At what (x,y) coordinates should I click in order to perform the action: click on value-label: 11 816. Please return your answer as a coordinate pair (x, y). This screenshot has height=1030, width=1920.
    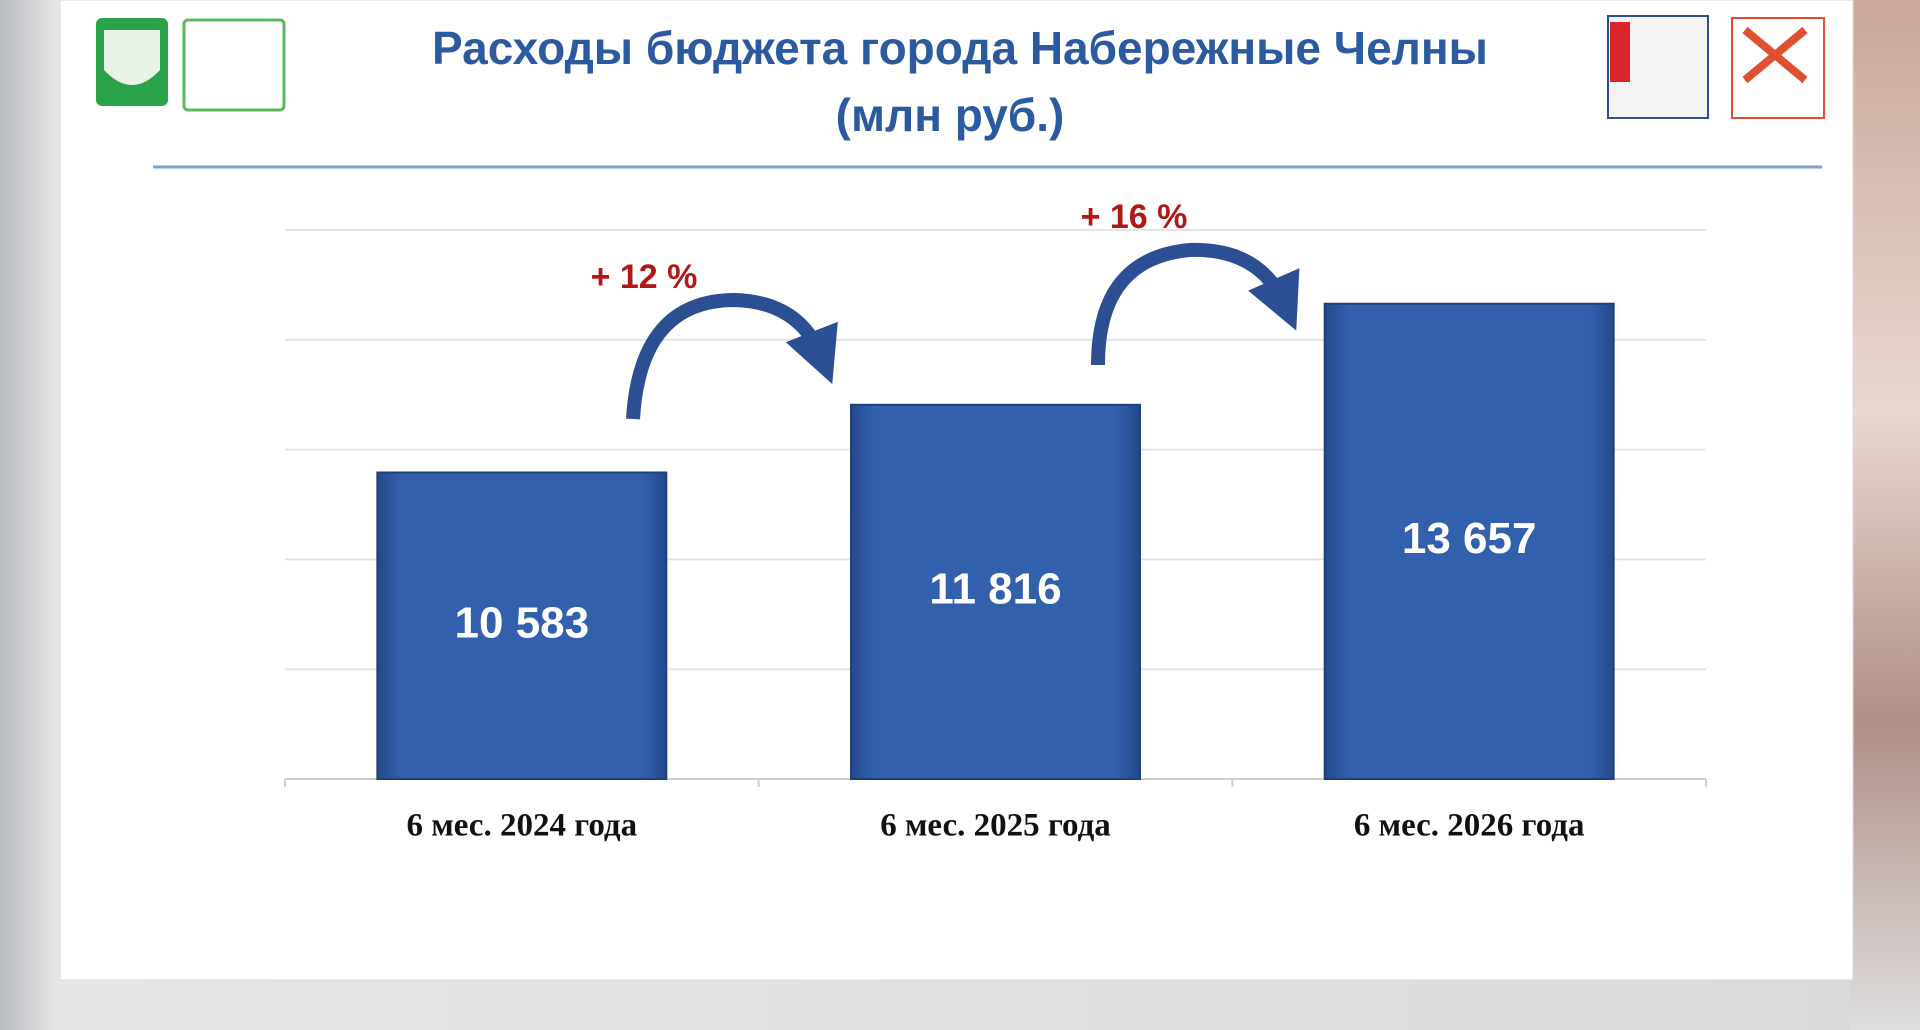
    Looking at the image, I should click on (995, 589).